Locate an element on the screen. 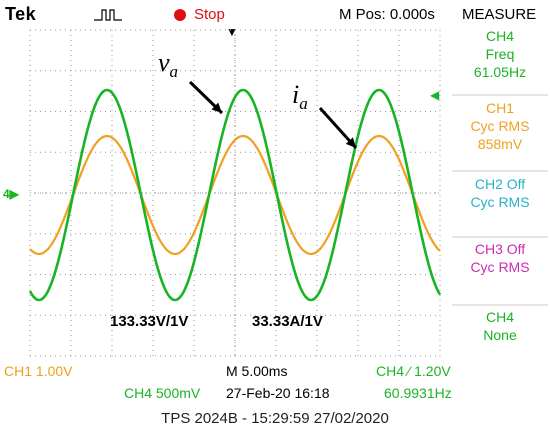 The image size is (550, 437). measure-source: CH3 Off is located at coordinates (500, 249).